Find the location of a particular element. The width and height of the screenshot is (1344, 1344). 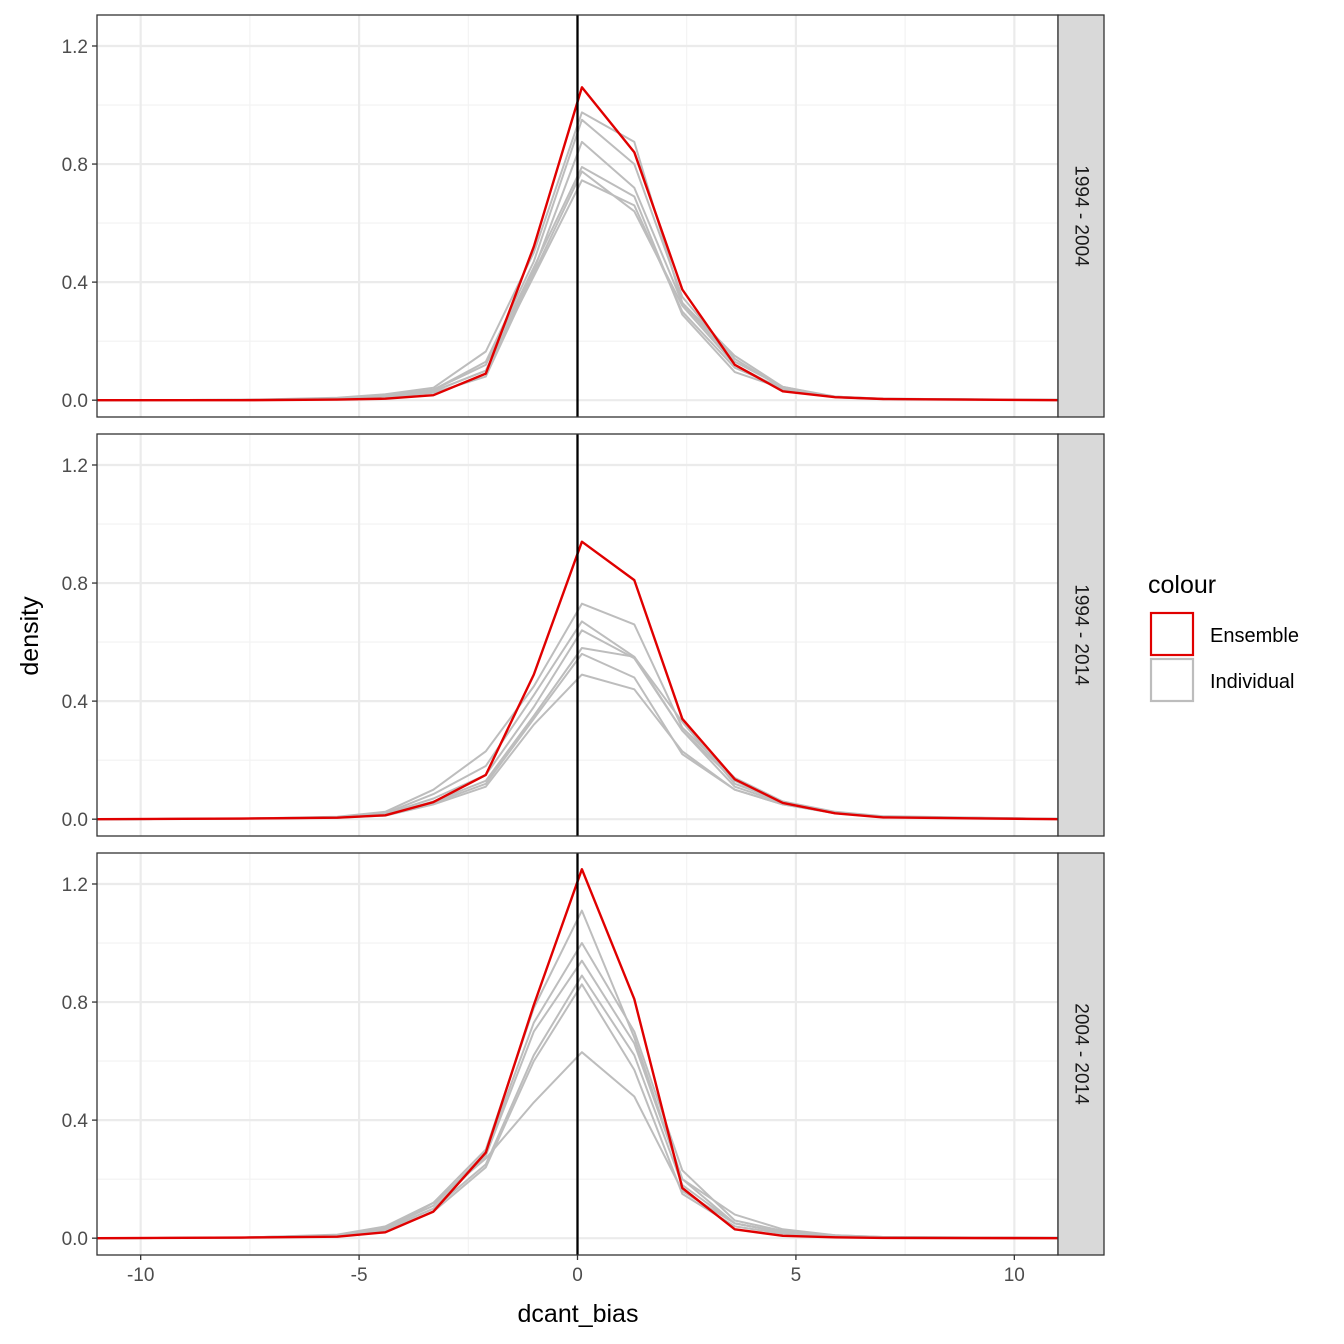

facet-strip-label: 1994 - 2014 is located at coordinates (1081, 635).